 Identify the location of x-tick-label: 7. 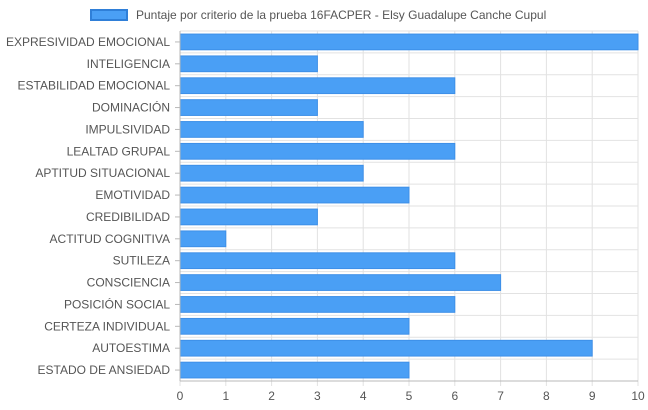
(500, 396).